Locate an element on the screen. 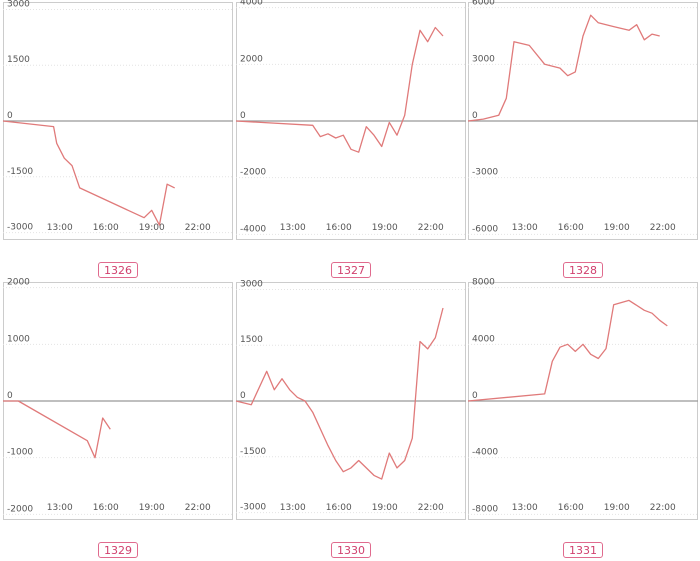 Image resolution: width=700 pixels, height=561 pixels. chart-id-badge: 1329 is located at coordinates (118, 550).